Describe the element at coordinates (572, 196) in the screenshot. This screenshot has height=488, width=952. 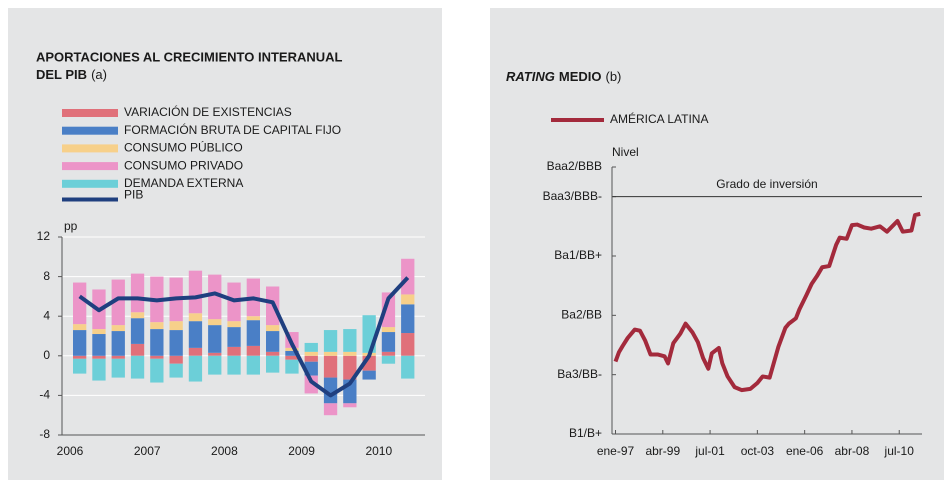
I see `y-tick-label: Baa3/BBB-` at that location.